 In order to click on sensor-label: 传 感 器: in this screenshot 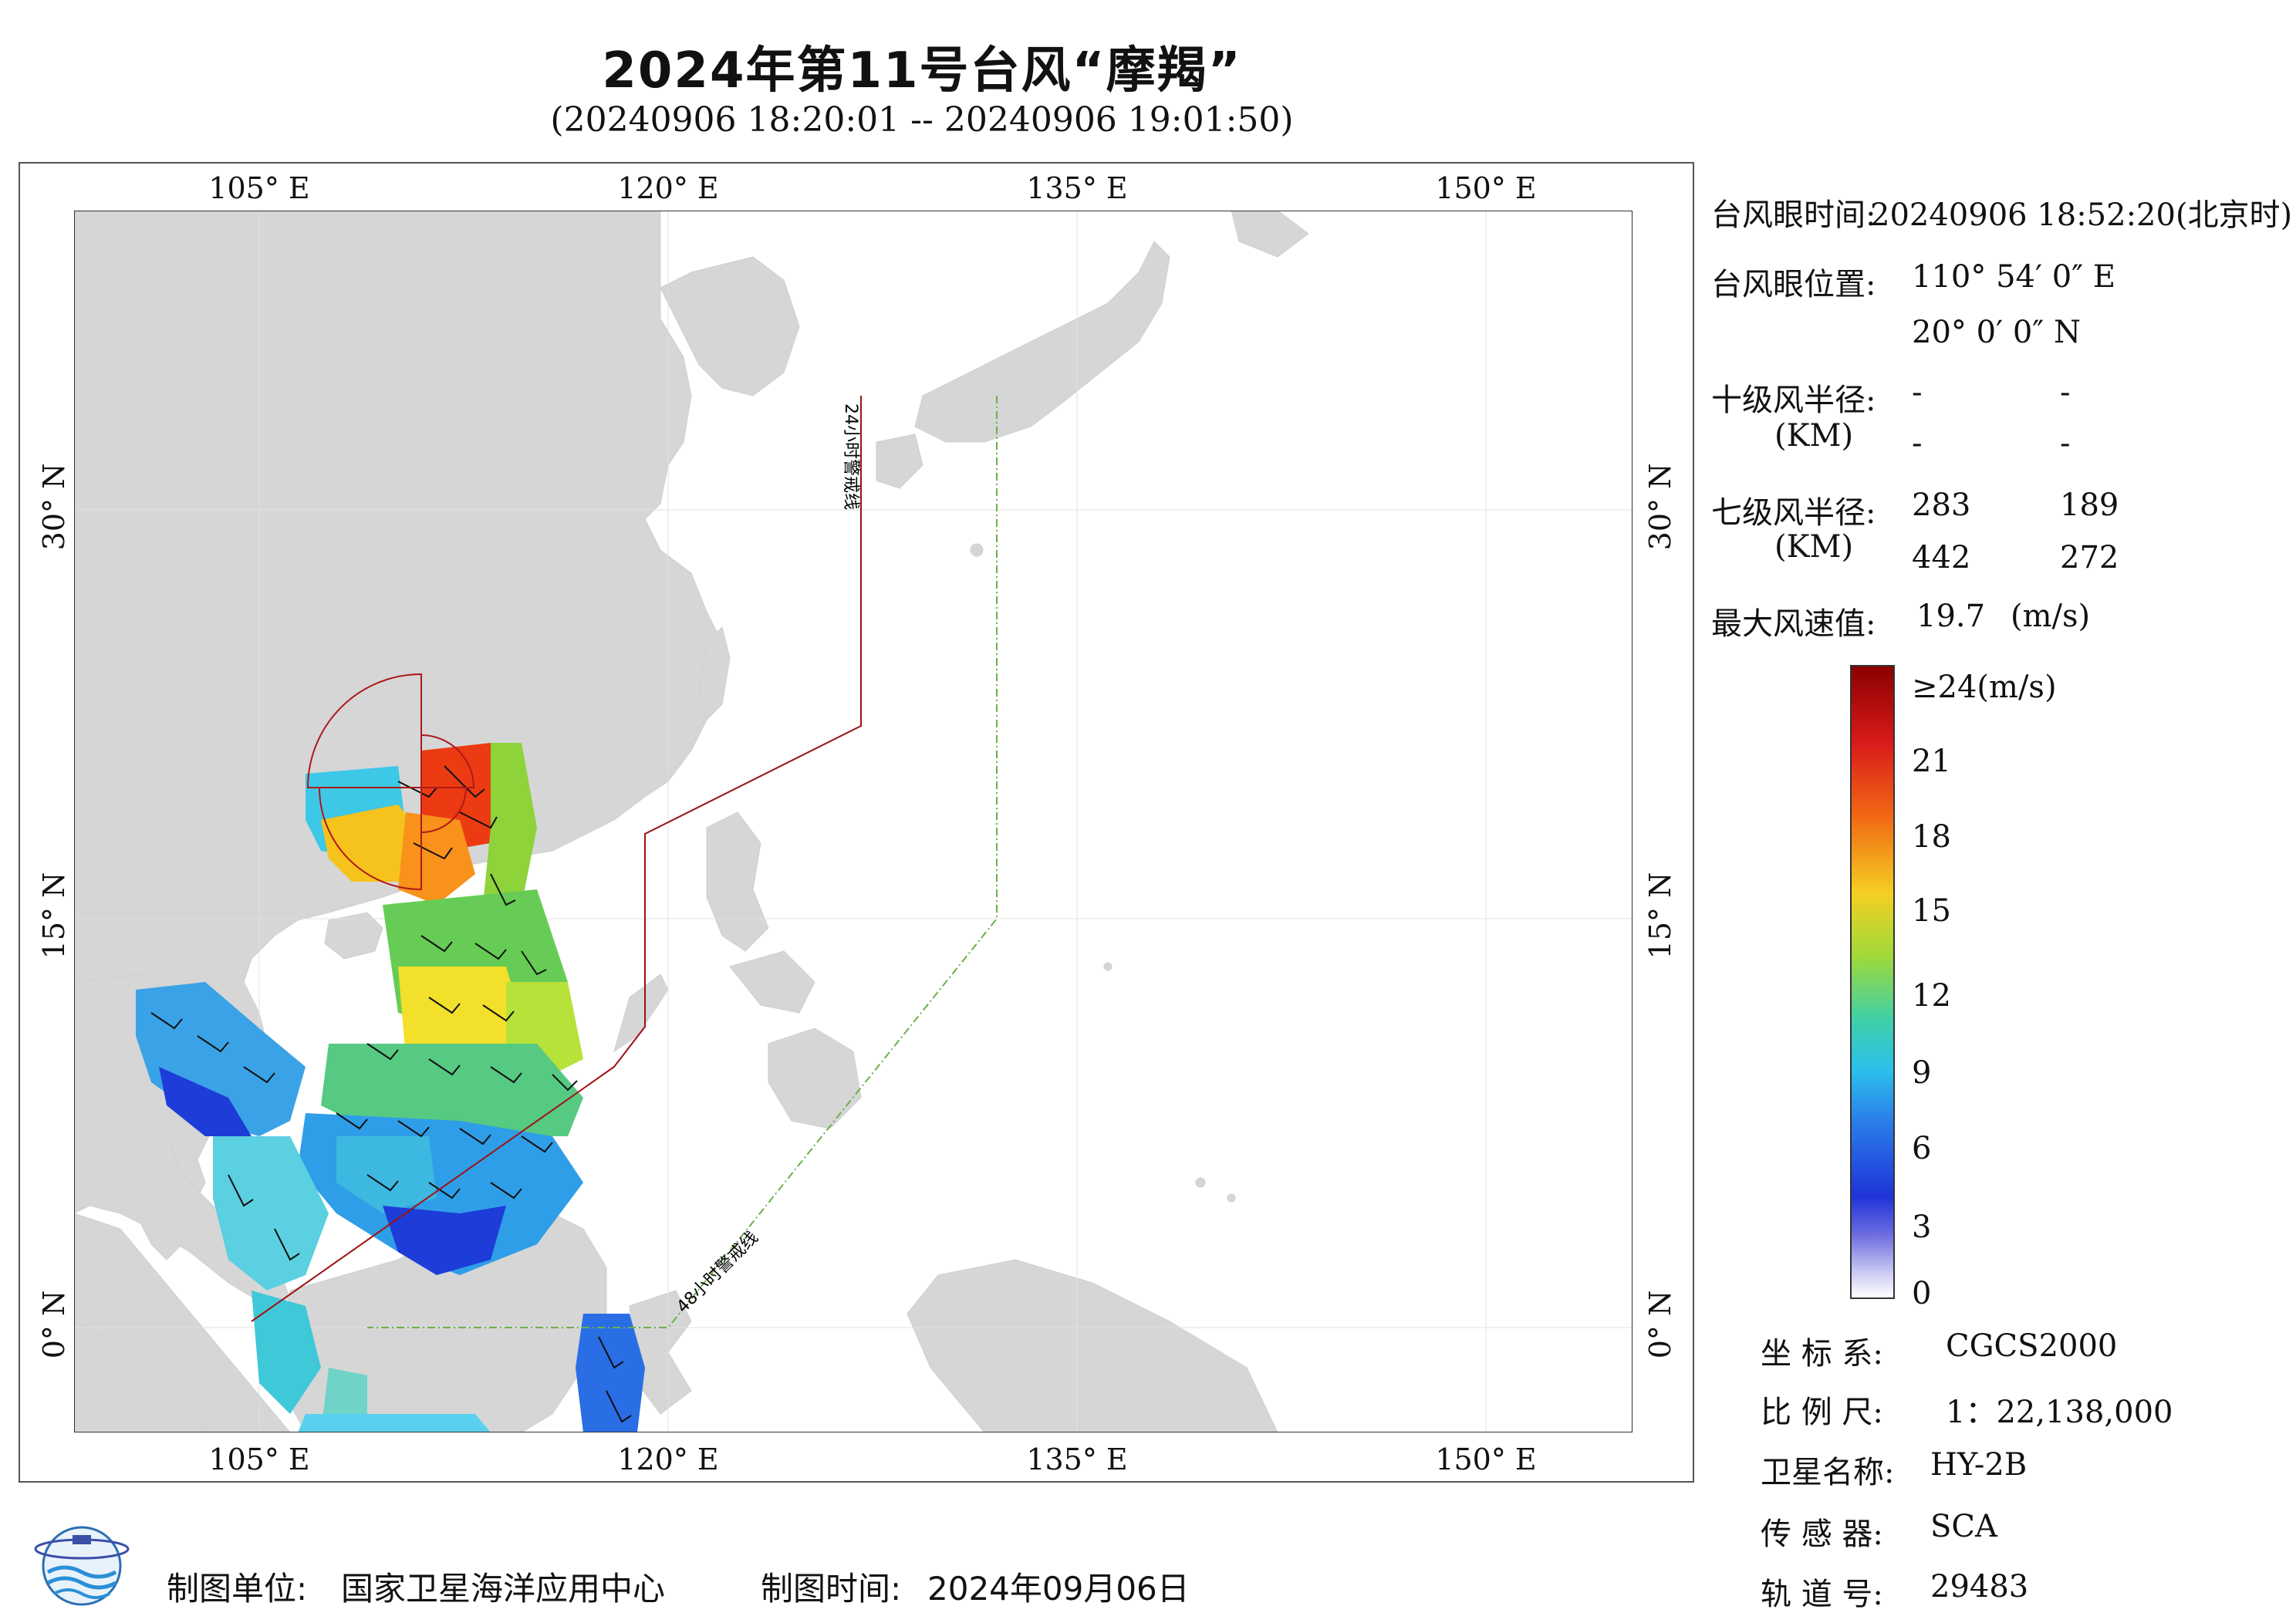, I will do `click(1822, 1534)`.